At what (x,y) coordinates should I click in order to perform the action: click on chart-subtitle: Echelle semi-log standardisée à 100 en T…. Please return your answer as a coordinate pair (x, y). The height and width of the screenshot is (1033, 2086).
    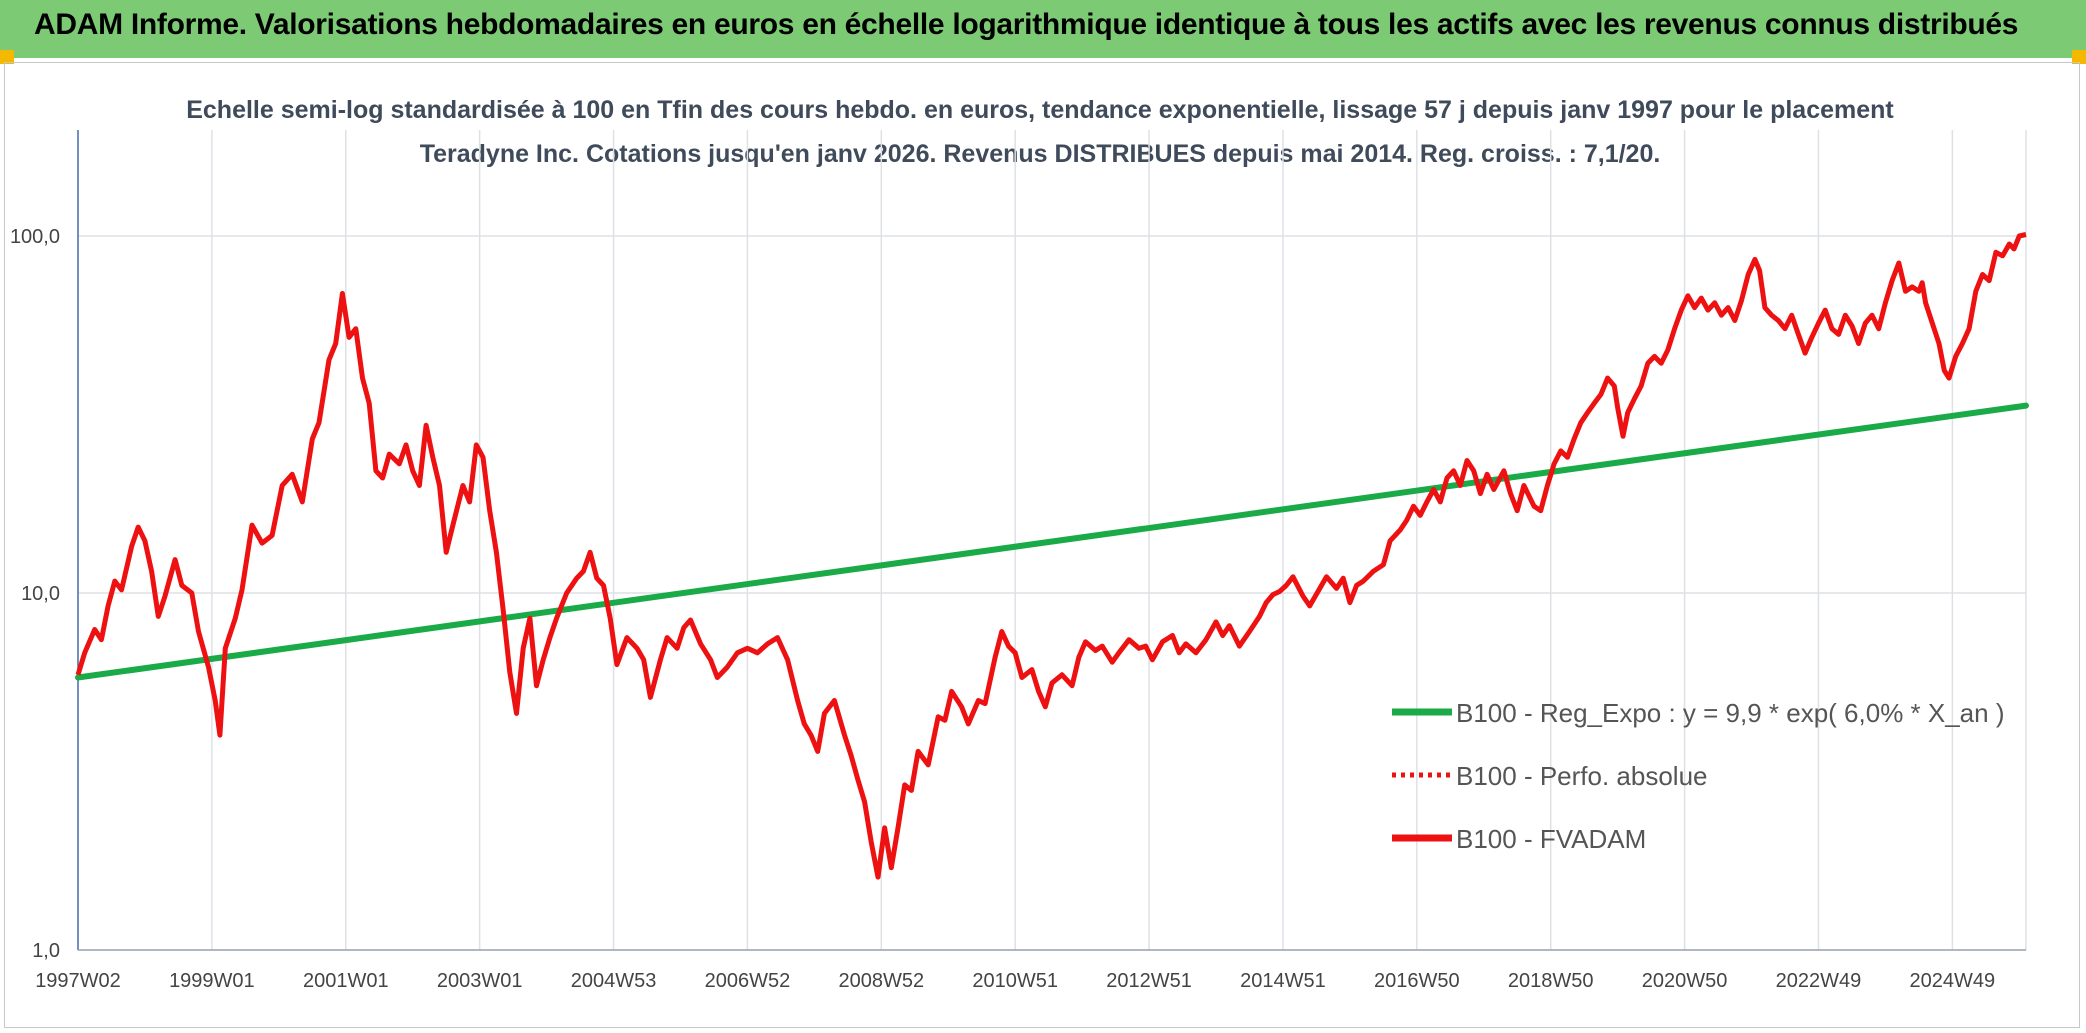
    Looking at the image, I should click on (1040, 132).